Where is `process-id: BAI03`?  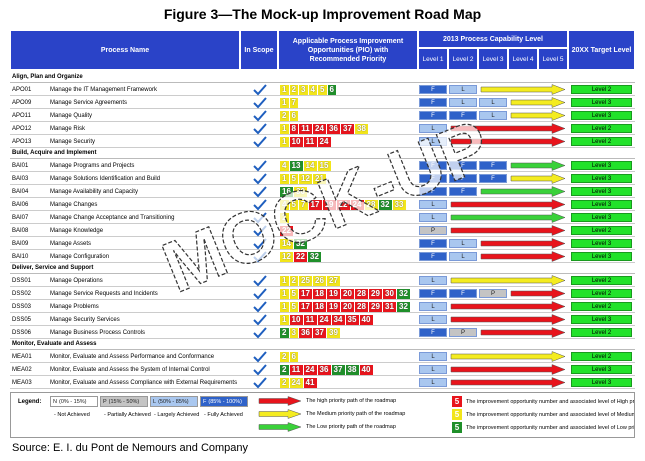 process-id: BAI03 is located at coordinates (20, 178).